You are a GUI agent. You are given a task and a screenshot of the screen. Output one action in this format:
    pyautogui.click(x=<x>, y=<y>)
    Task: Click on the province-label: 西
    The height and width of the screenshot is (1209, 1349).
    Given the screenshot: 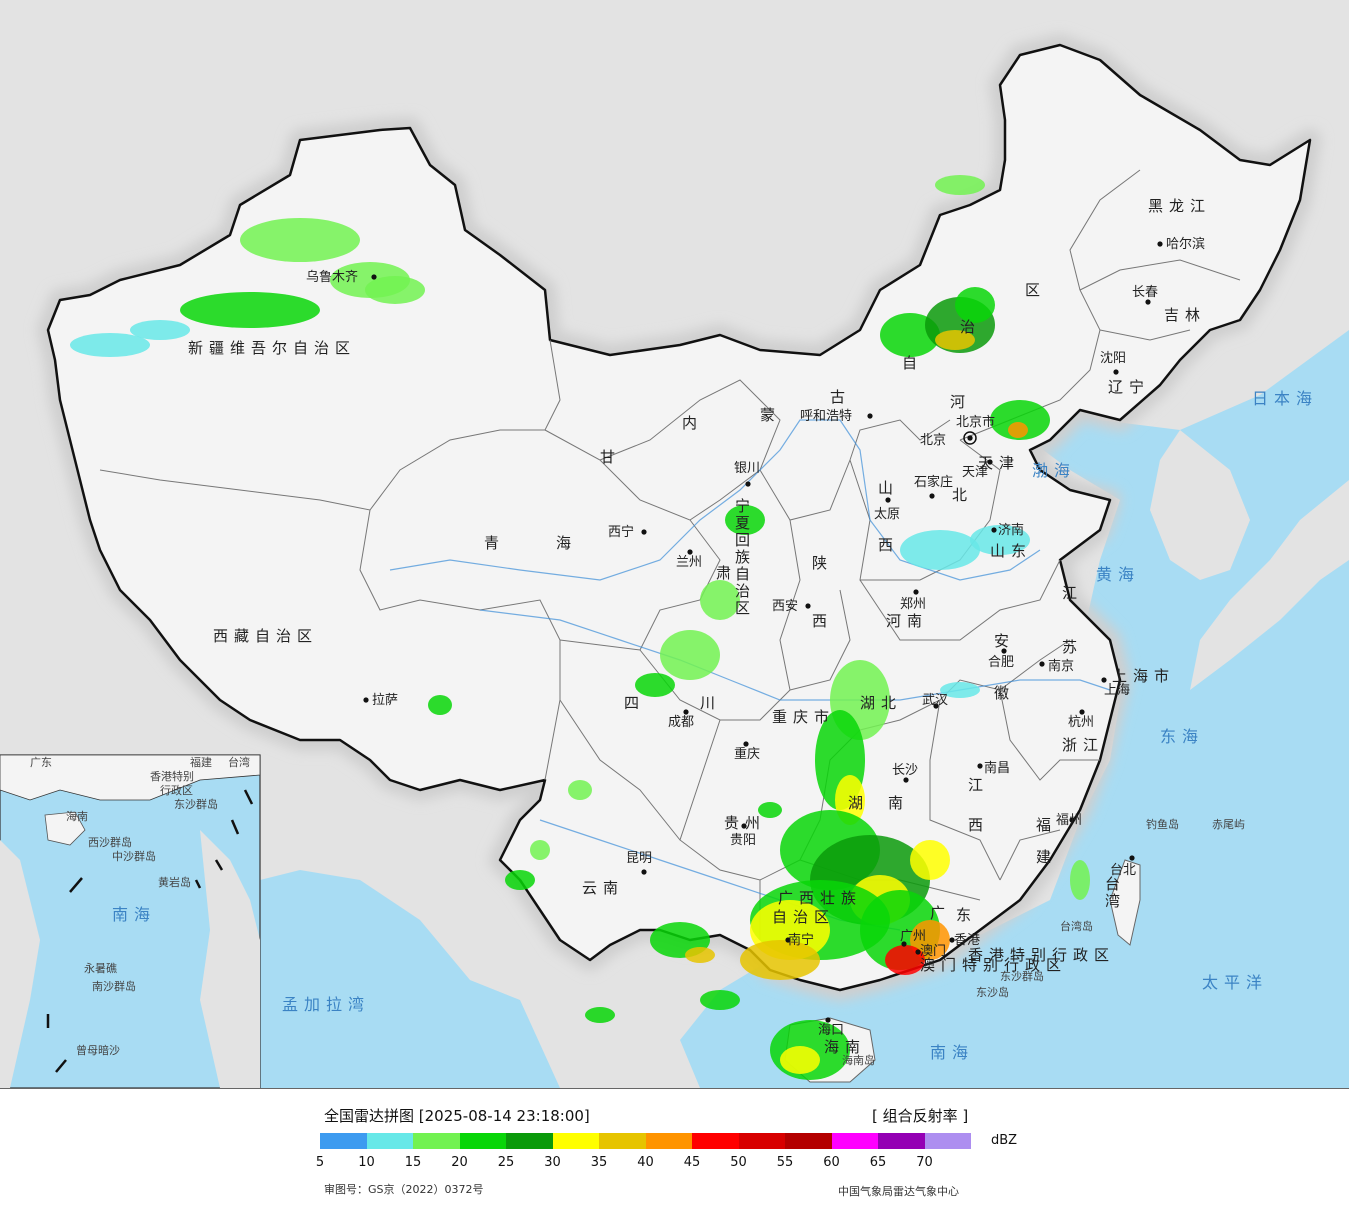 What is the action you would take?
    pyautogui.click(x=822, y=621)
    